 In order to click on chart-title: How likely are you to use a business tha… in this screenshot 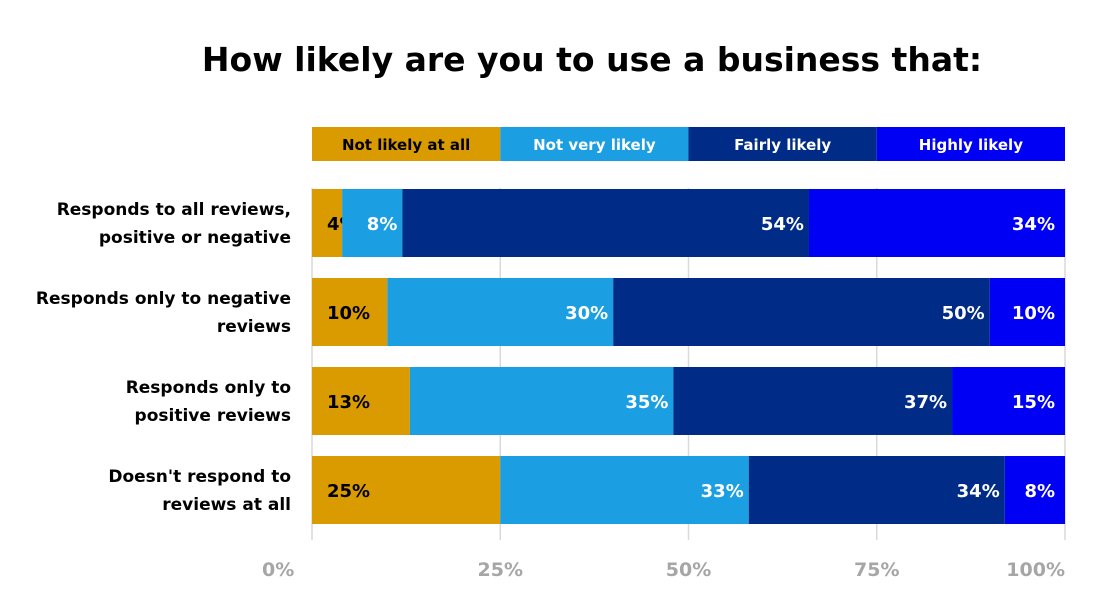, I will do `click(592, 59)`.